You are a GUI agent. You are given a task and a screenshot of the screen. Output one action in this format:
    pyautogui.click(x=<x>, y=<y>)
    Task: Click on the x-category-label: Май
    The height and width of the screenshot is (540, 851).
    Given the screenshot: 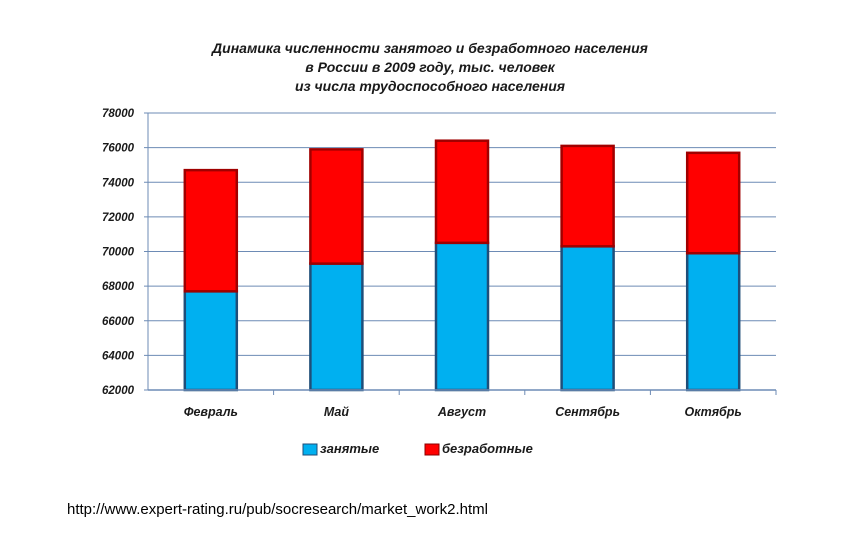 What is the action you would take?
    pyautogui.click(x=337, y=412)
    